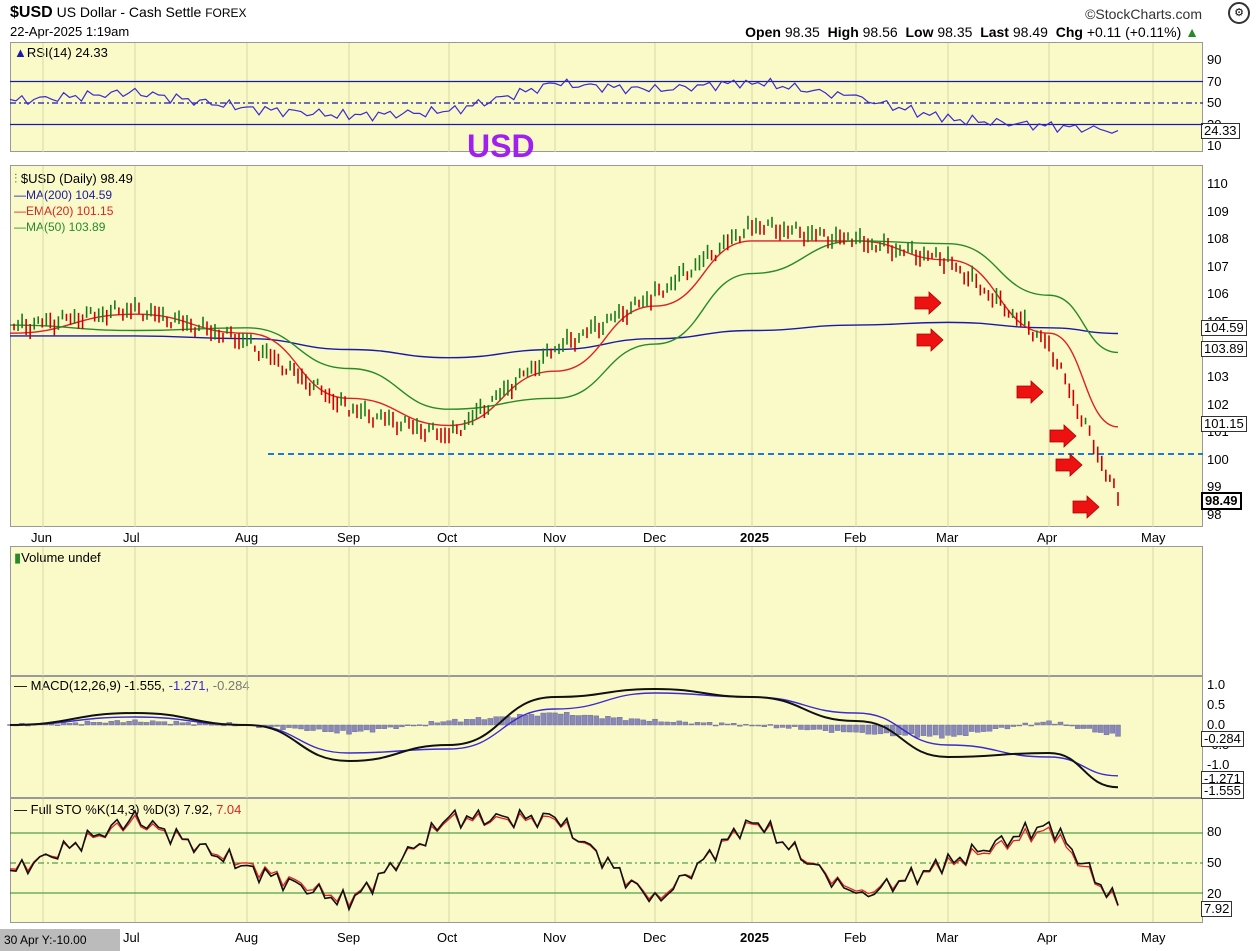  What do you see at coordinates (1218, 266) in the screenshot?
I see `y-tick-label: 107` at bounding box center [1218, 266].